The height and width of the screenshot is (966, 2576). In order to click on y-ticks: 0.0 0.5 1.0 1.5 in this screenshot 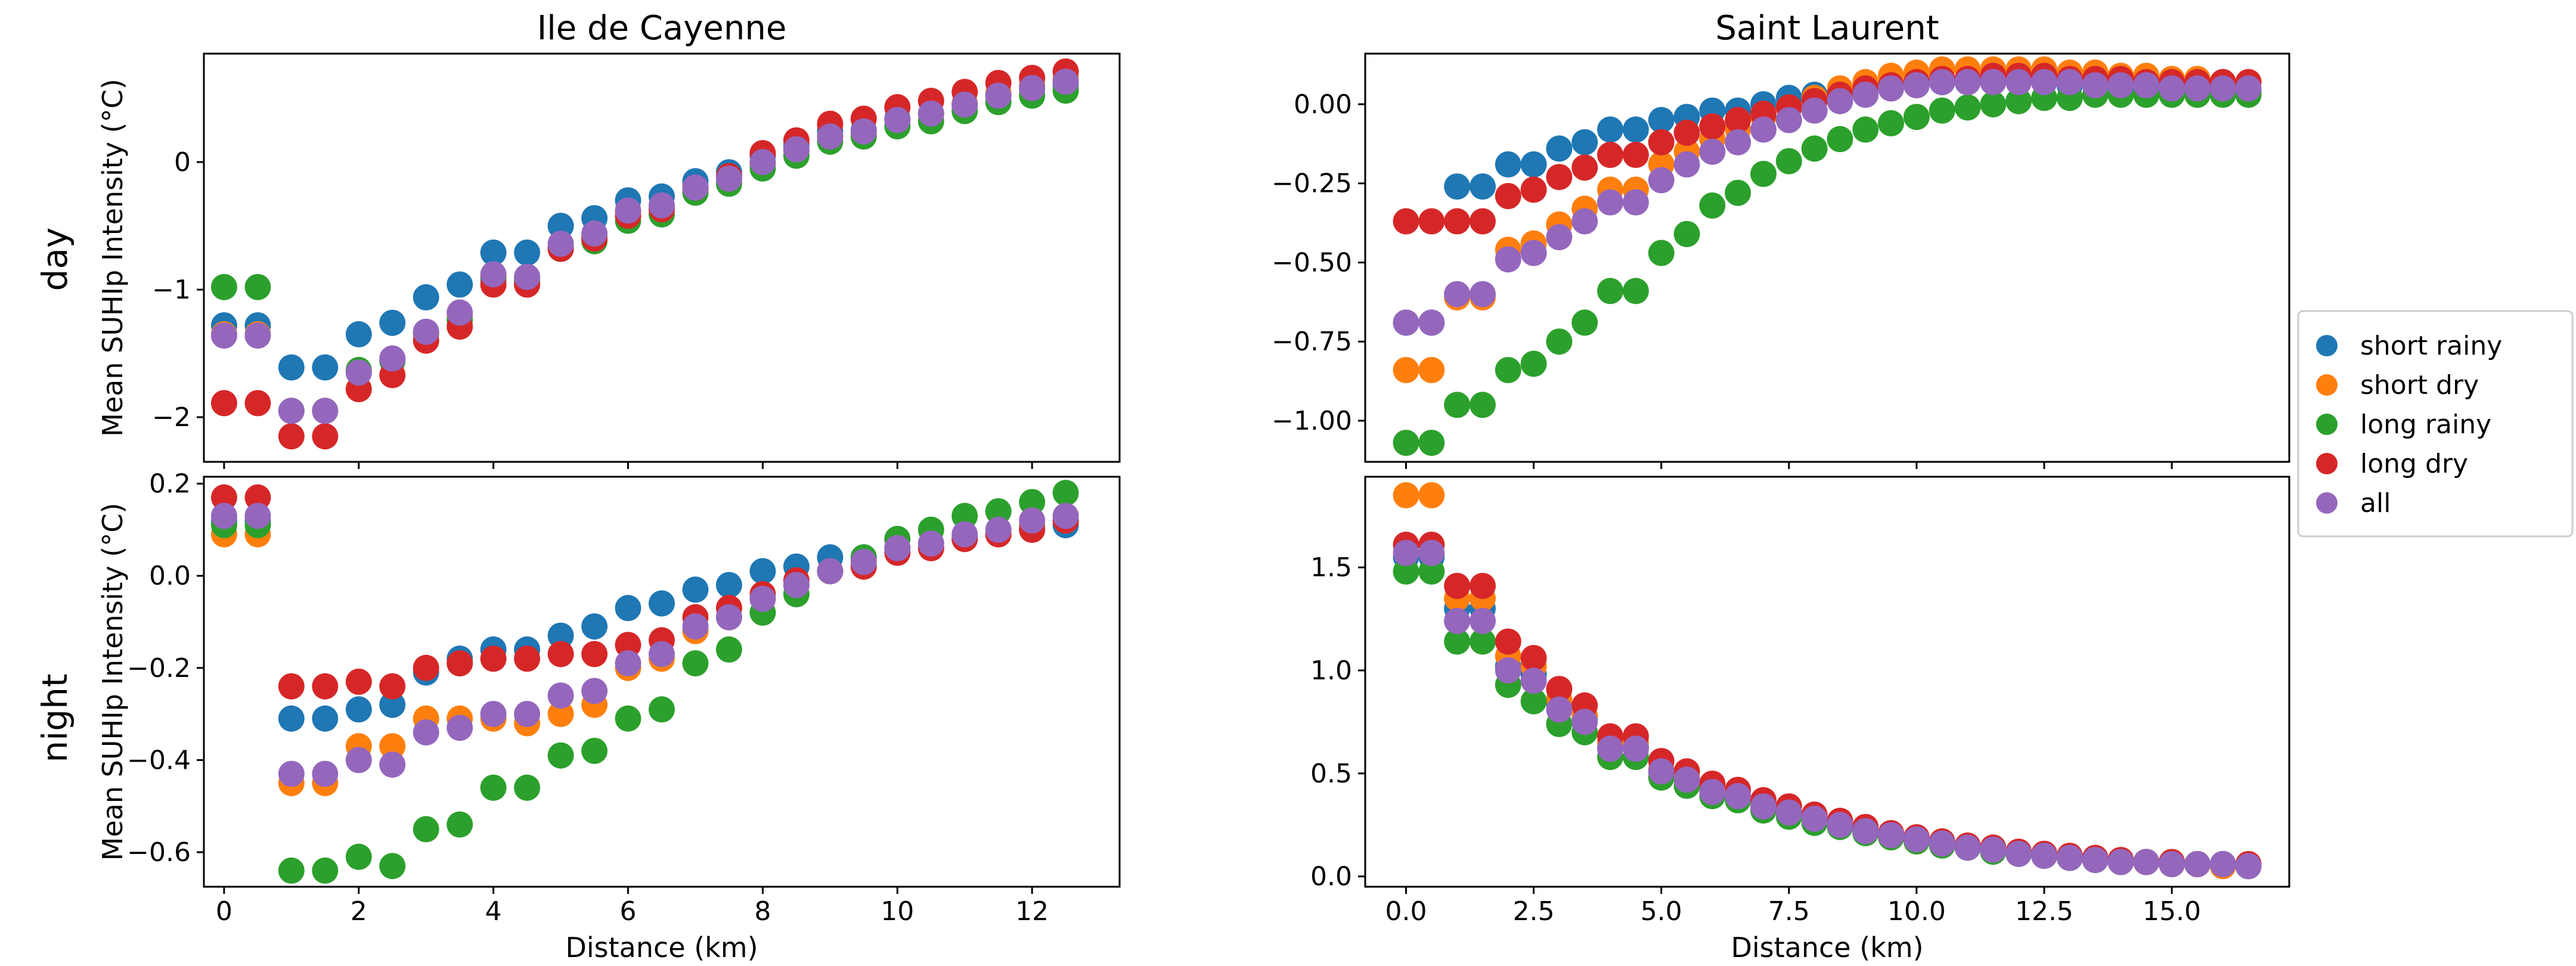, I will do `click(1337, 722)`.